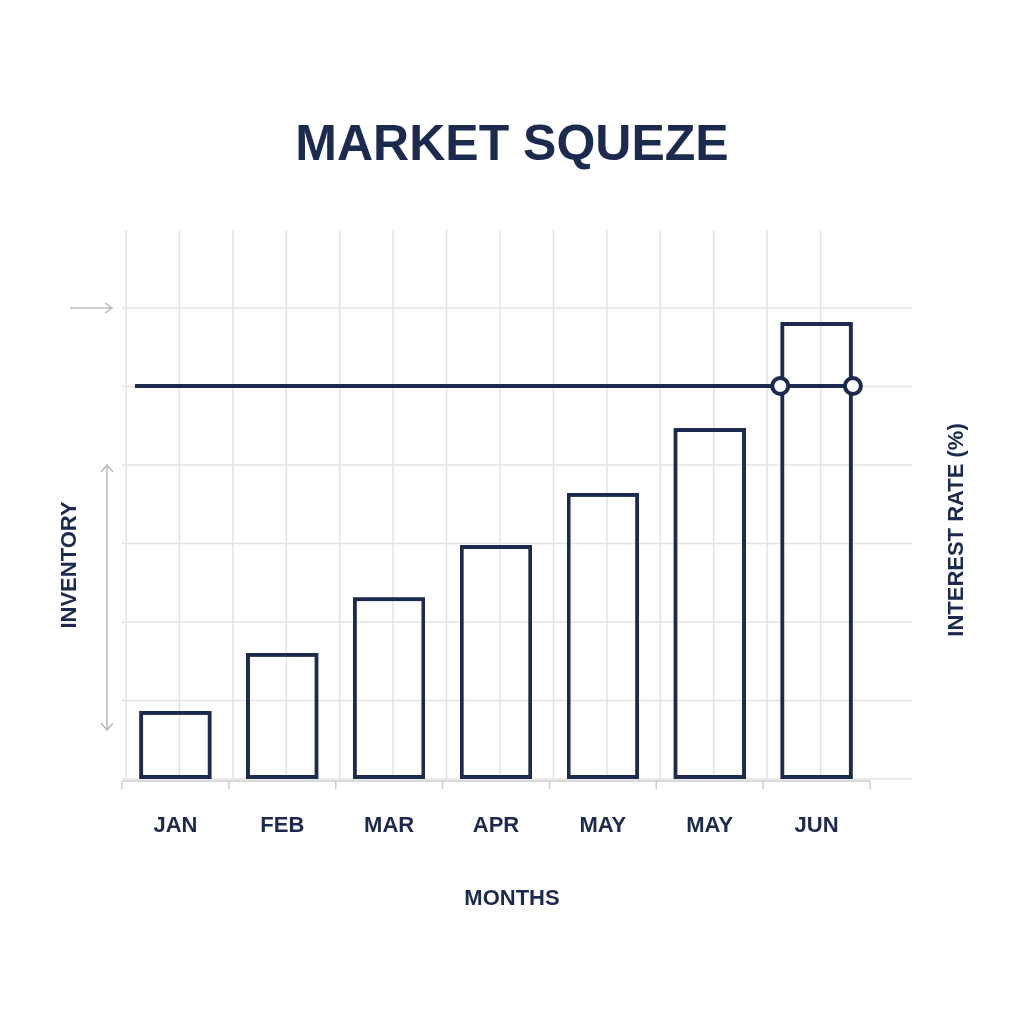 The width and height of the screenshot is (1024, 1024). Describe the element at coordinates (389, 824) in the screenshot. I see `x-tick-label: MAR` at that location.